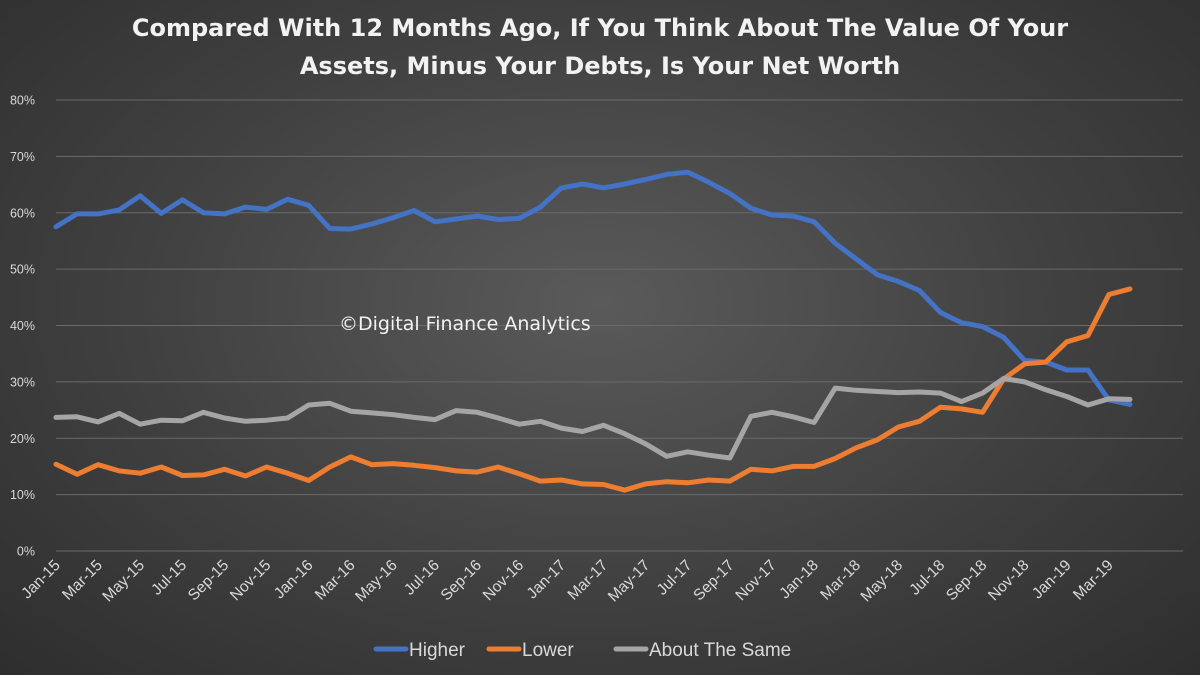  I want to click on y-tick-label: 0%, so click(26, 552).